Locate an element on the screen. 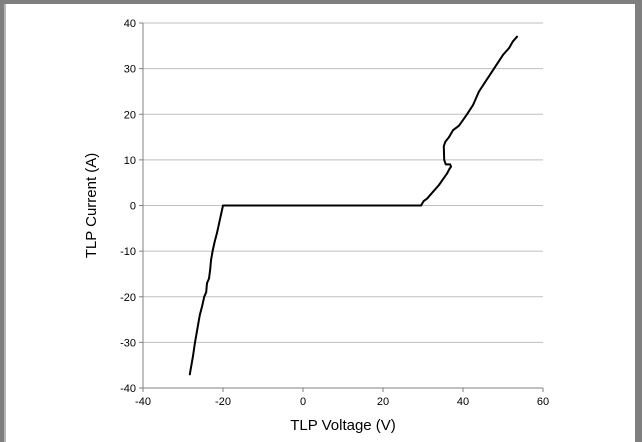  y-tick-label: -40 is located at coordinates (128, 389).